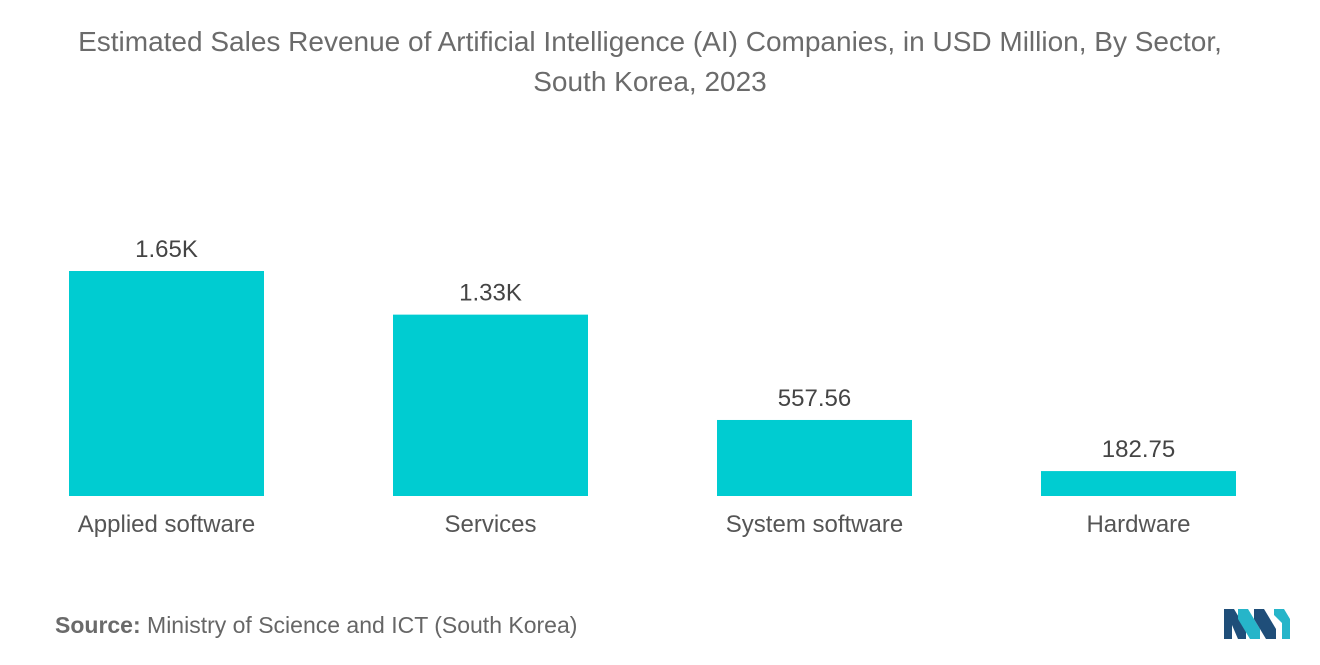 The image size is (1320, 665). I want to click on mordor-intelligence-logo-icon, so click(1257, 624).